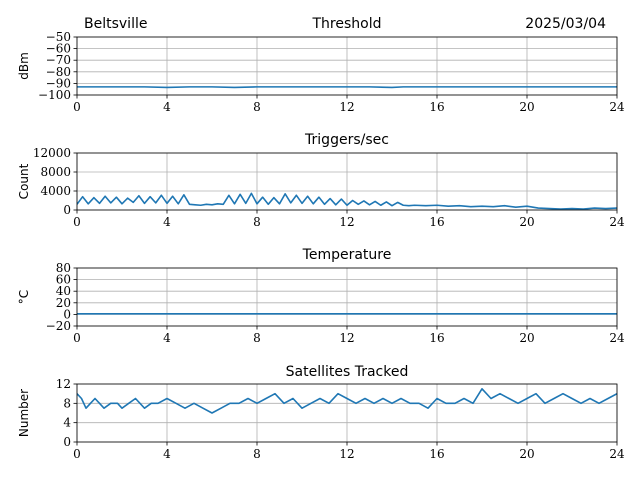 This screenshot has width=640, height=480. What do you see at coordinates (565, 24) in the screenshot?
I see `report-date: 2025/03/04` at bounding box center [565, 24].